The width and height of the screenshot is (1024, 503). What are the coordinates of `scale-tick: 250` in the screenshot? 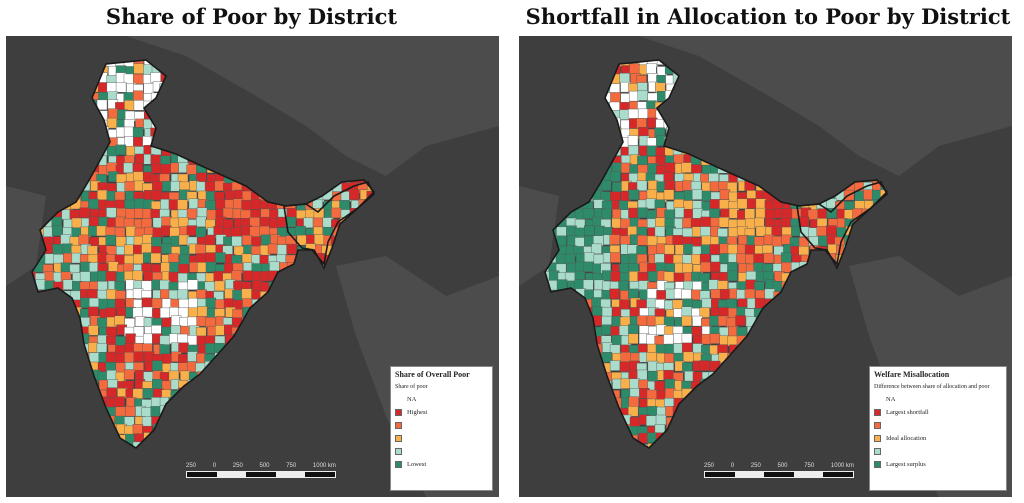 It's located at (191, 466).